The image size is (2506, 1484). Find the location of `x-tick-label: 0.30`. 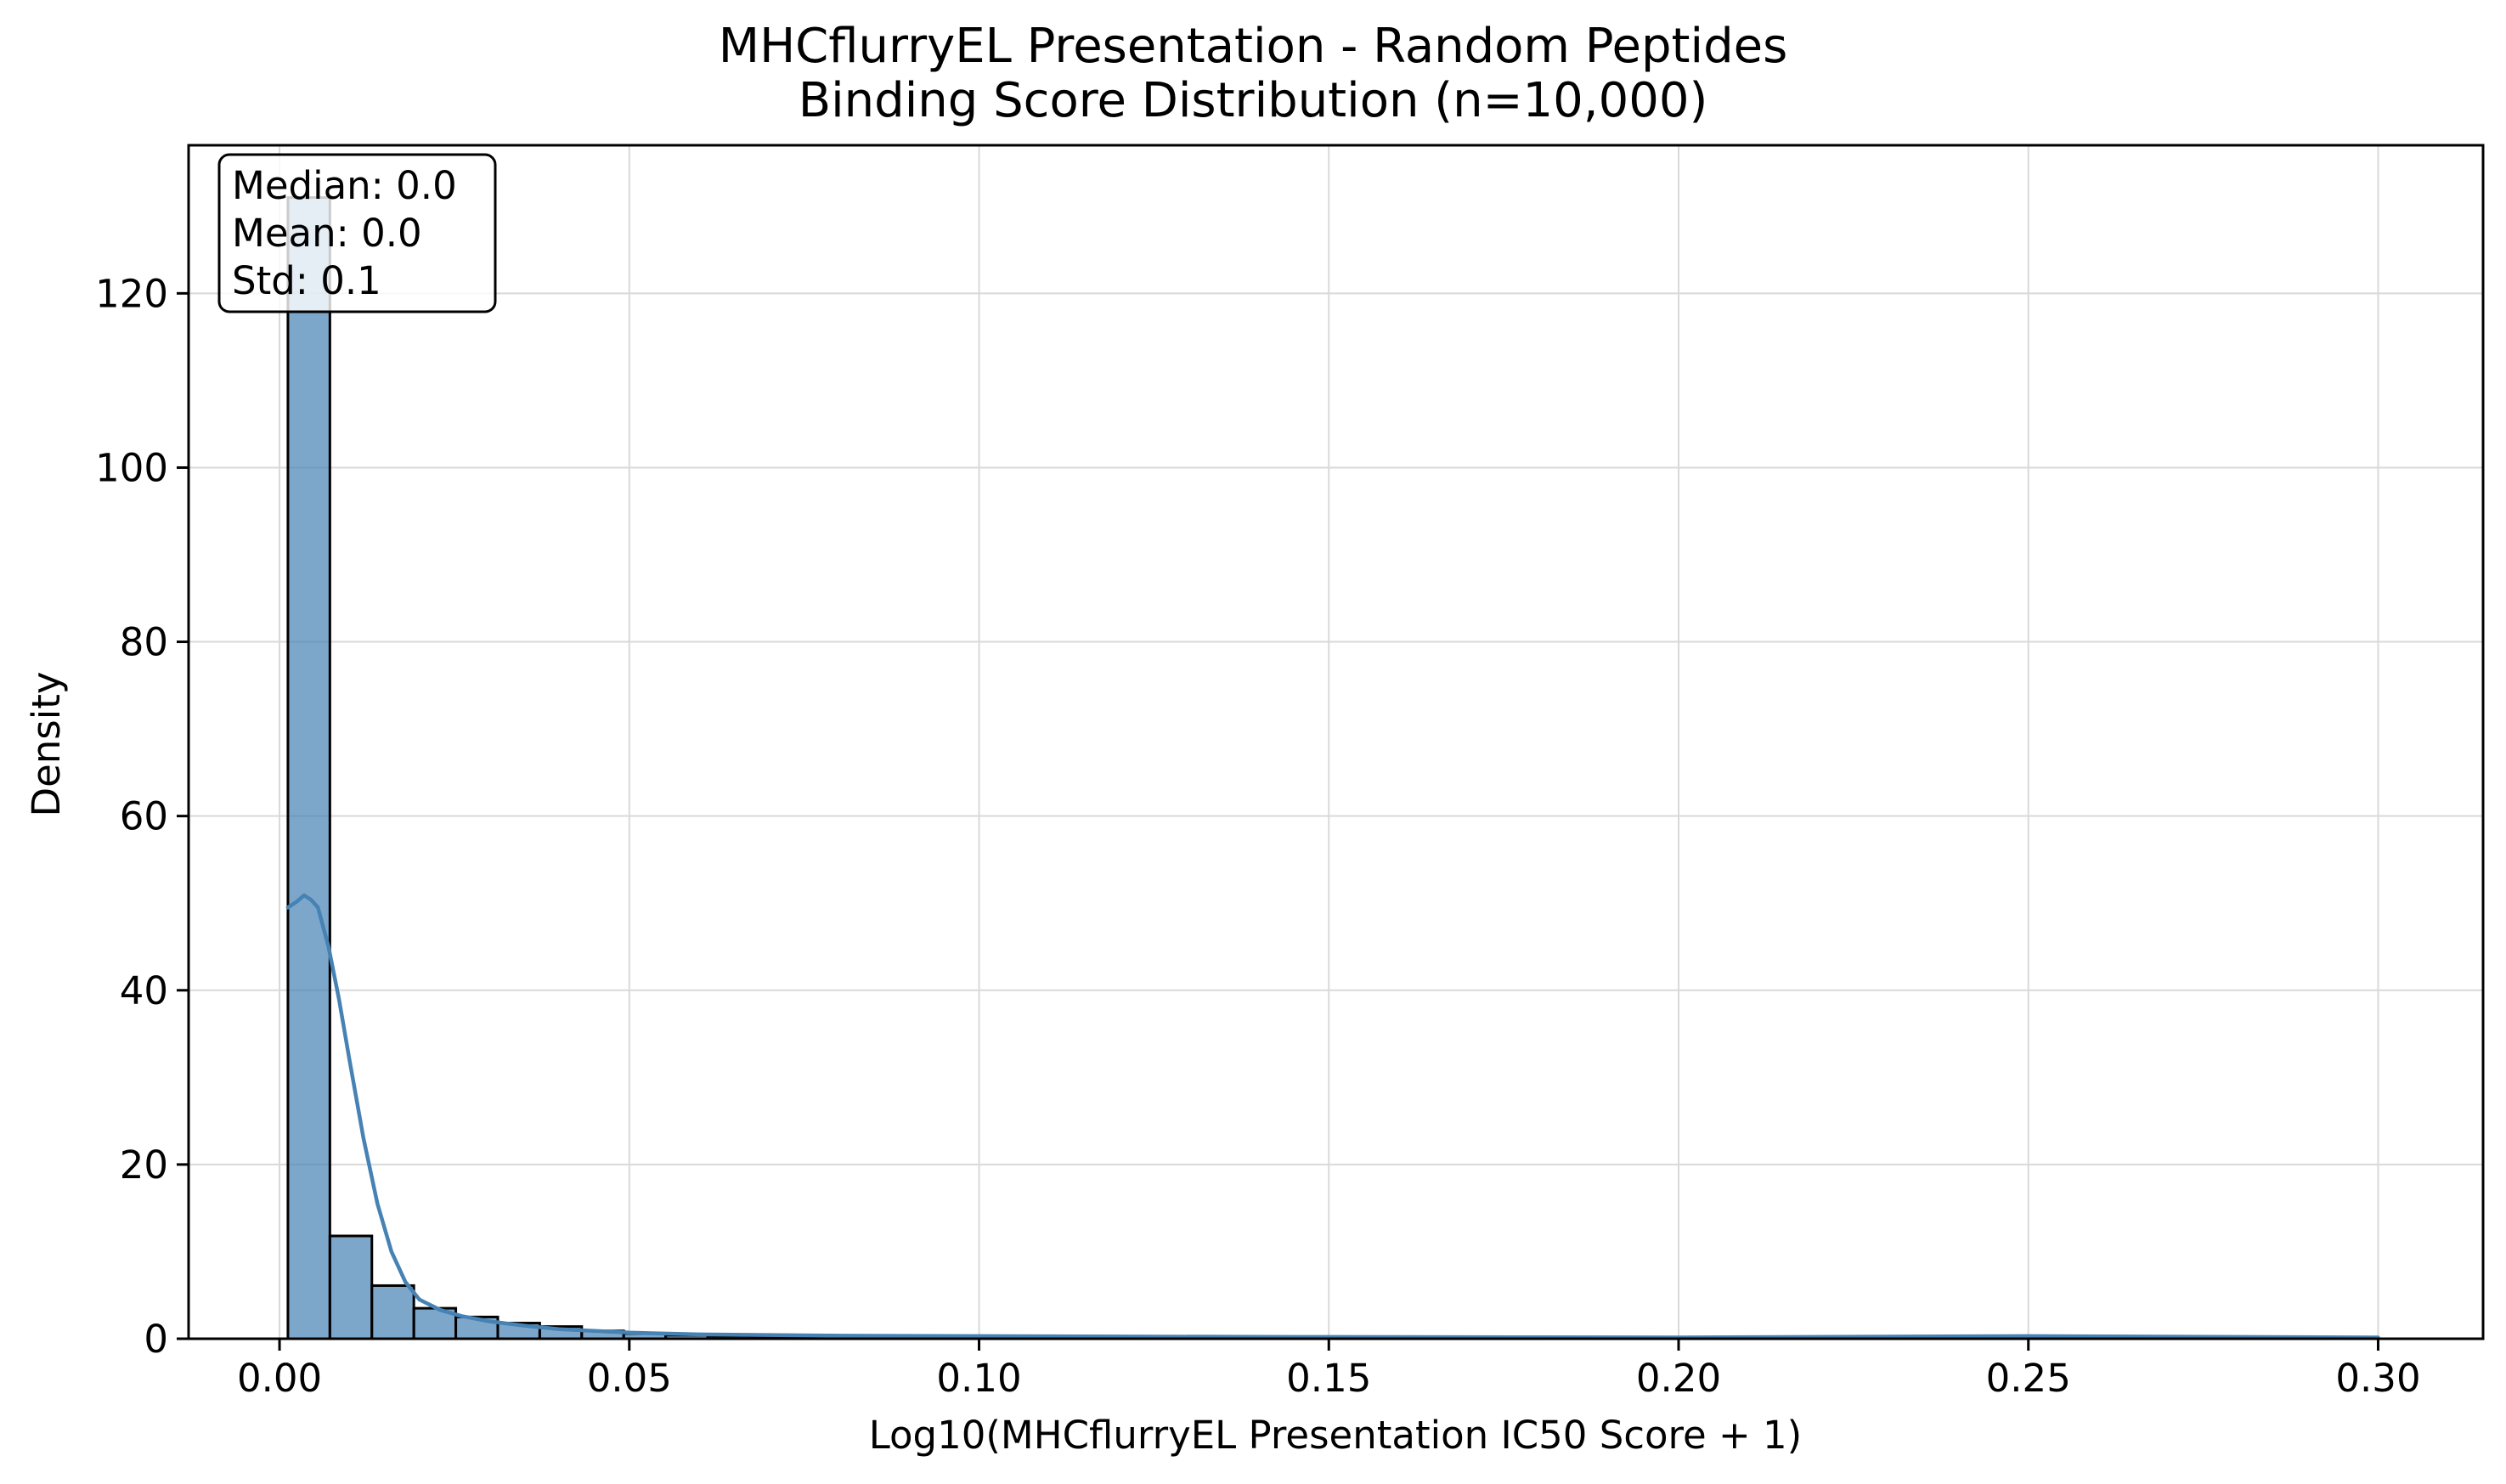

x-tick-label: 0.30 is located at coordinates (2378, 1378).